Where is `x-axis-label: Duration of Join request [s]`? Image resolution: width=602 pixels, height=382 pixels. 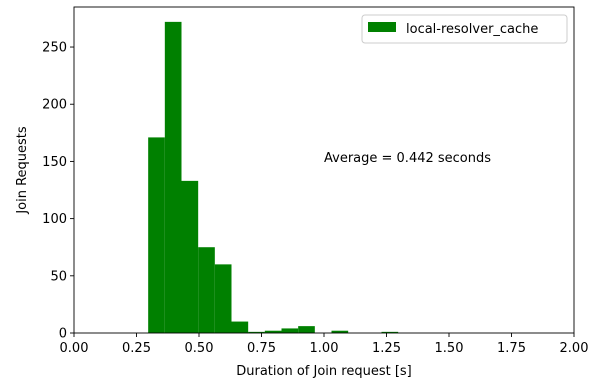
x-axis-label: Duration of Join request [s] is located at coordinates (324, 371).